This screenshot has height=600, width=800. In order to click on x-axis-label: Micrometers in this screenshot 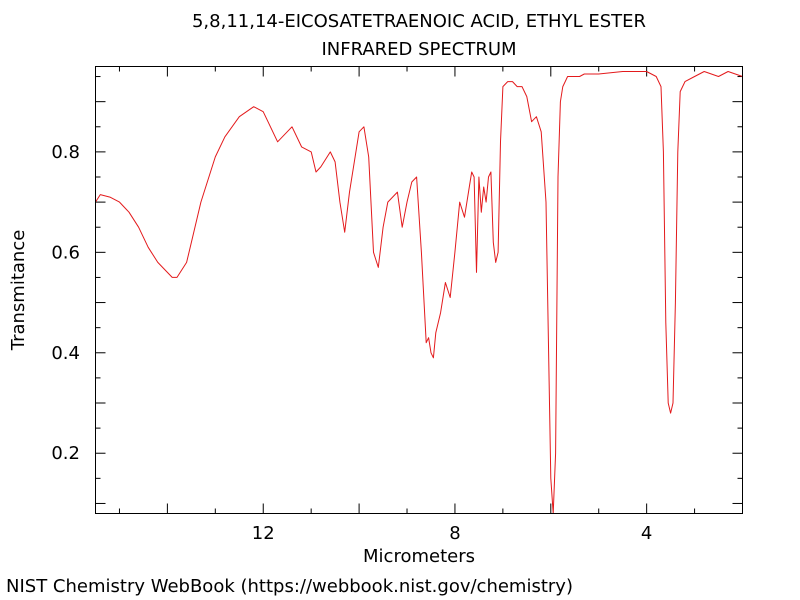, I will do `click(419, 556)`.